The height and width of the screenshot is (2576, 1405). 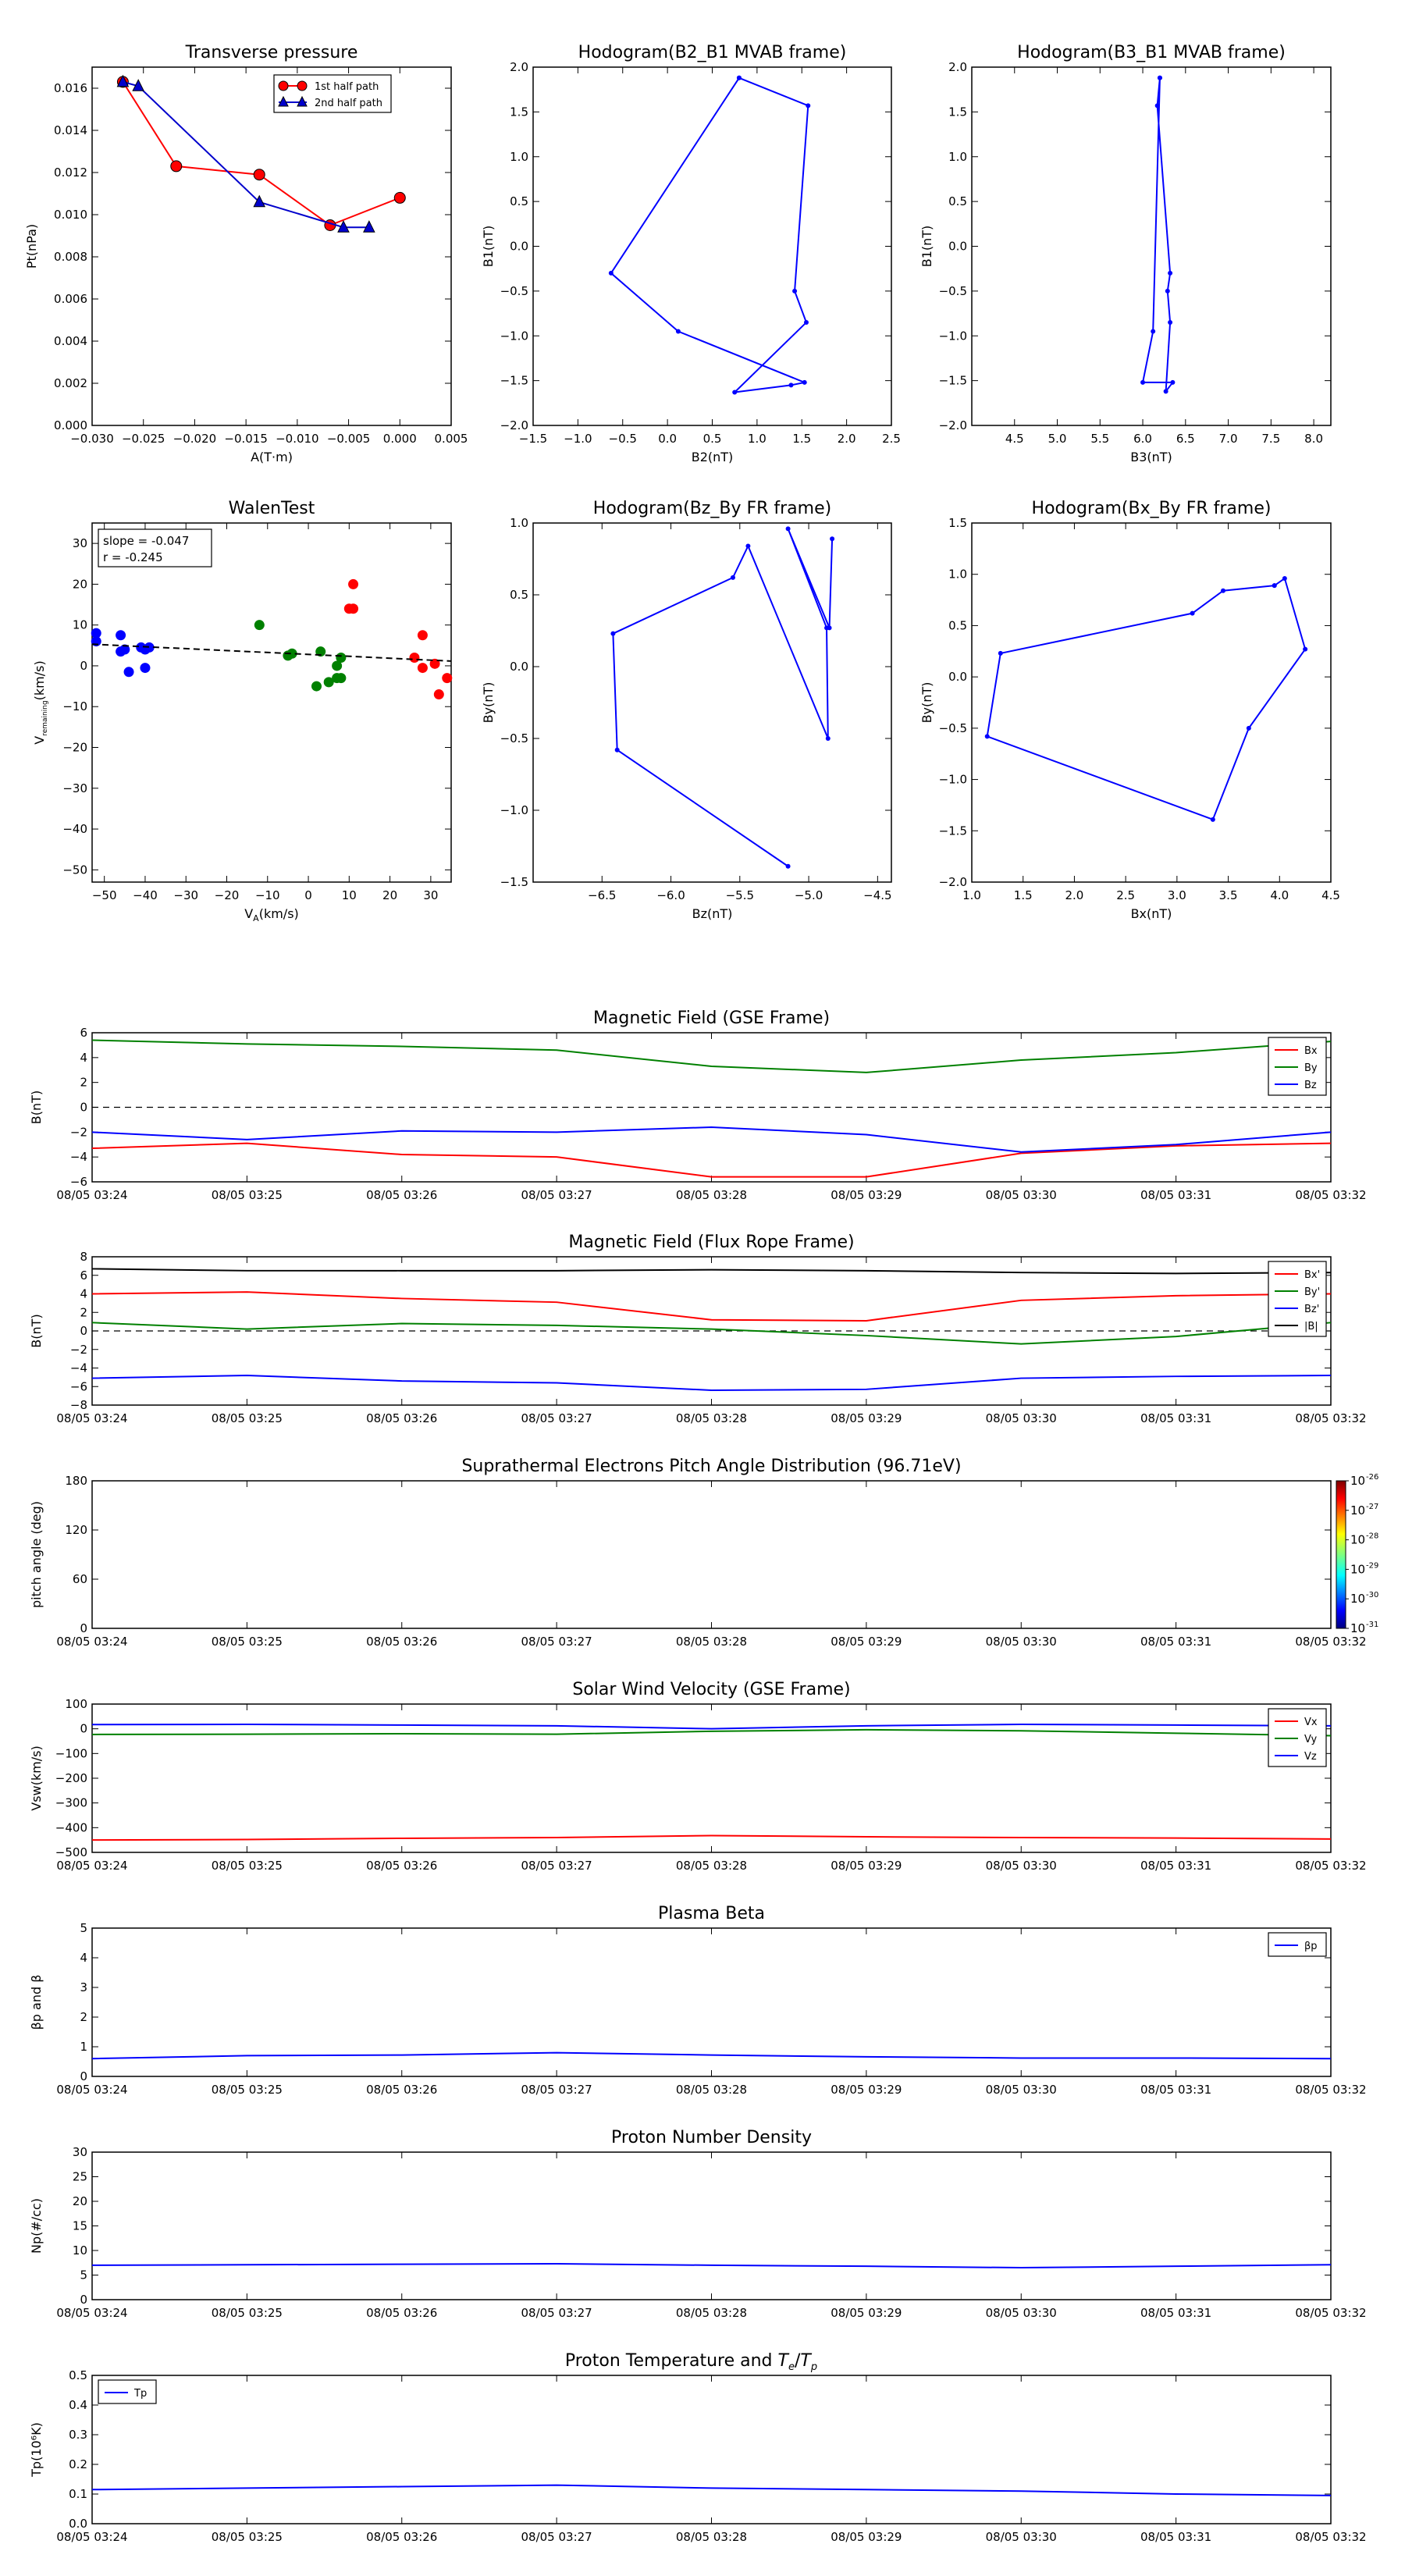 What do you see at coordinates (1057, 439) in the screenshot?
I see `x-tick-label: 5.0` at bounding box center [1057, 439].